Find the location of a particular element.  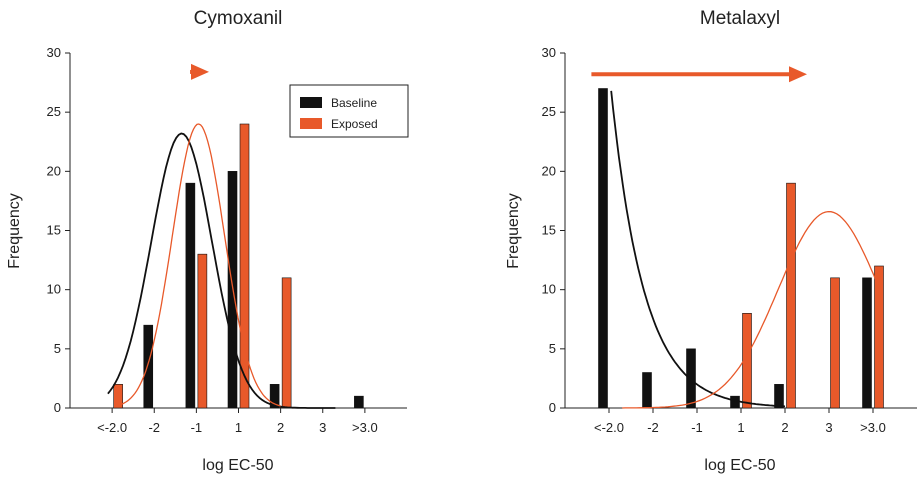

legend-label-exposed: Exposed is located at coordinates (354, 124).